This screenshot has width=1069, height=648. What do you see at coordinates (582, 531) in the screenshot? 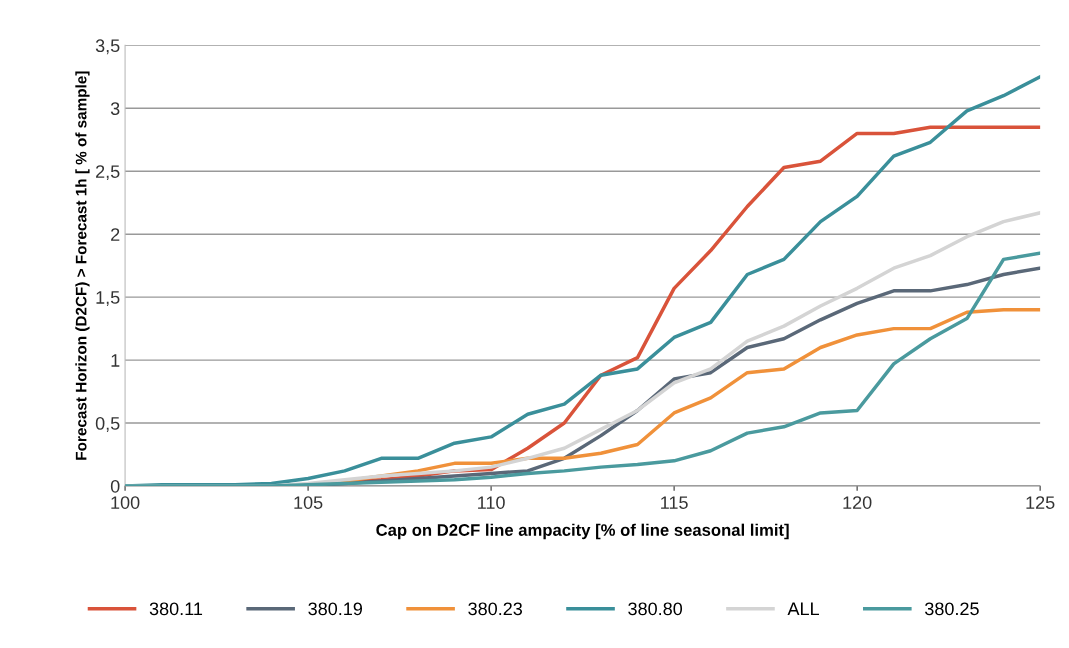
I see `x-axis-title: Cap on D2CF line ampacity [% of line seasonal limit]` at bounding box center [582, 531].